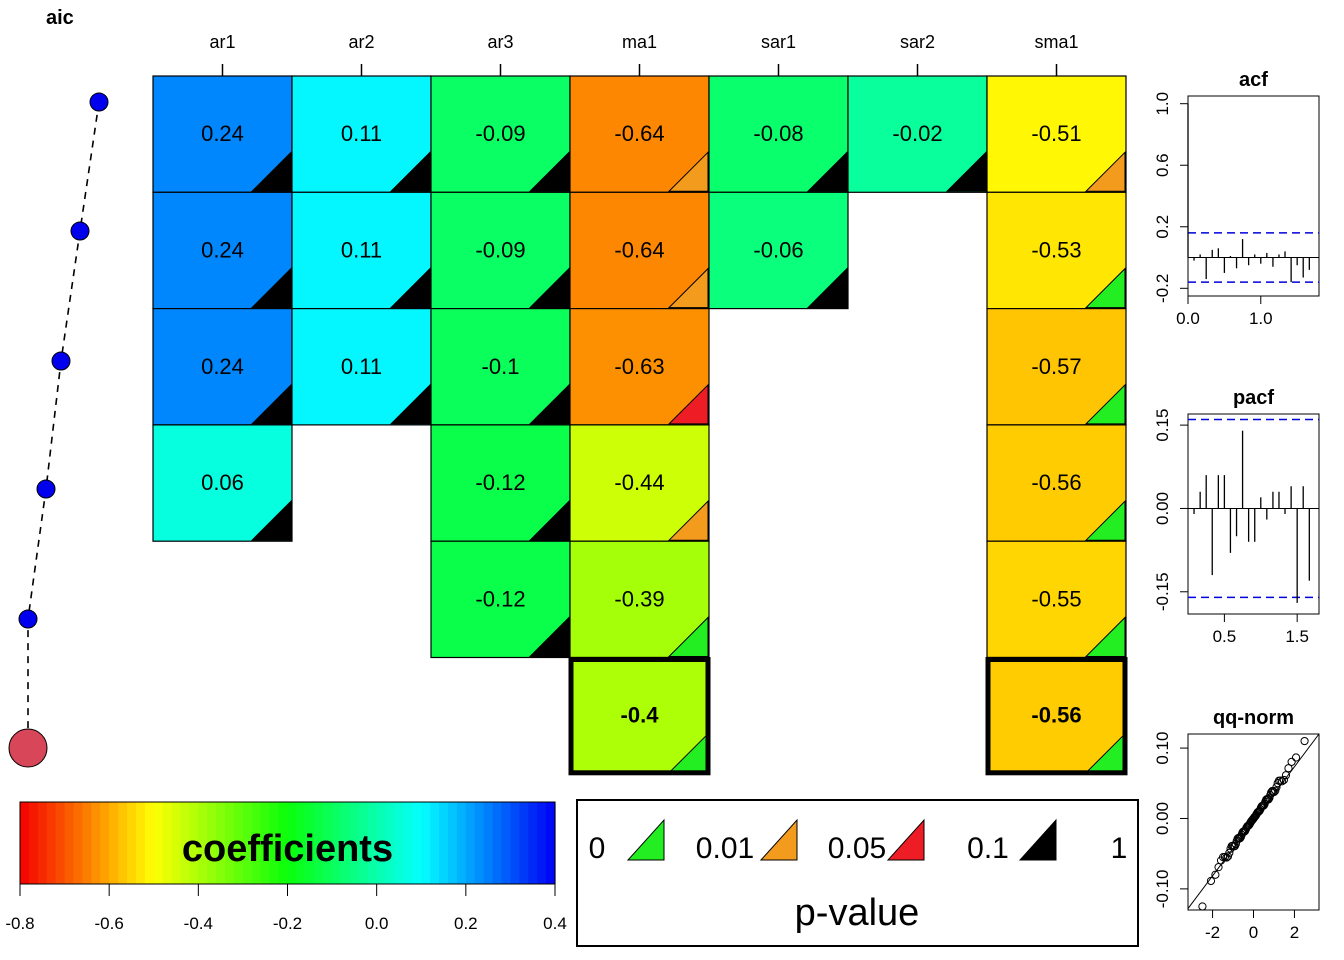 The image size is (1344, 960). Describe the element at coordinates (1119, 848) in the screenshot. I see `pvalue-break-label: 1` at that location.